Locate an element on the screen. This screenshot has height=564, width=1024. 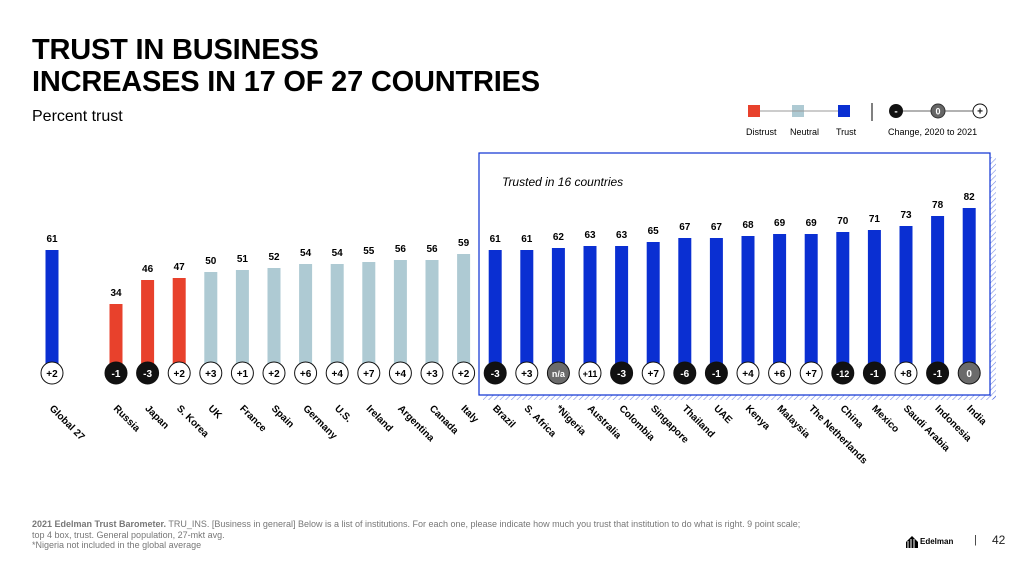
legend-change-zero-circle is located at coordinates (938, 111).